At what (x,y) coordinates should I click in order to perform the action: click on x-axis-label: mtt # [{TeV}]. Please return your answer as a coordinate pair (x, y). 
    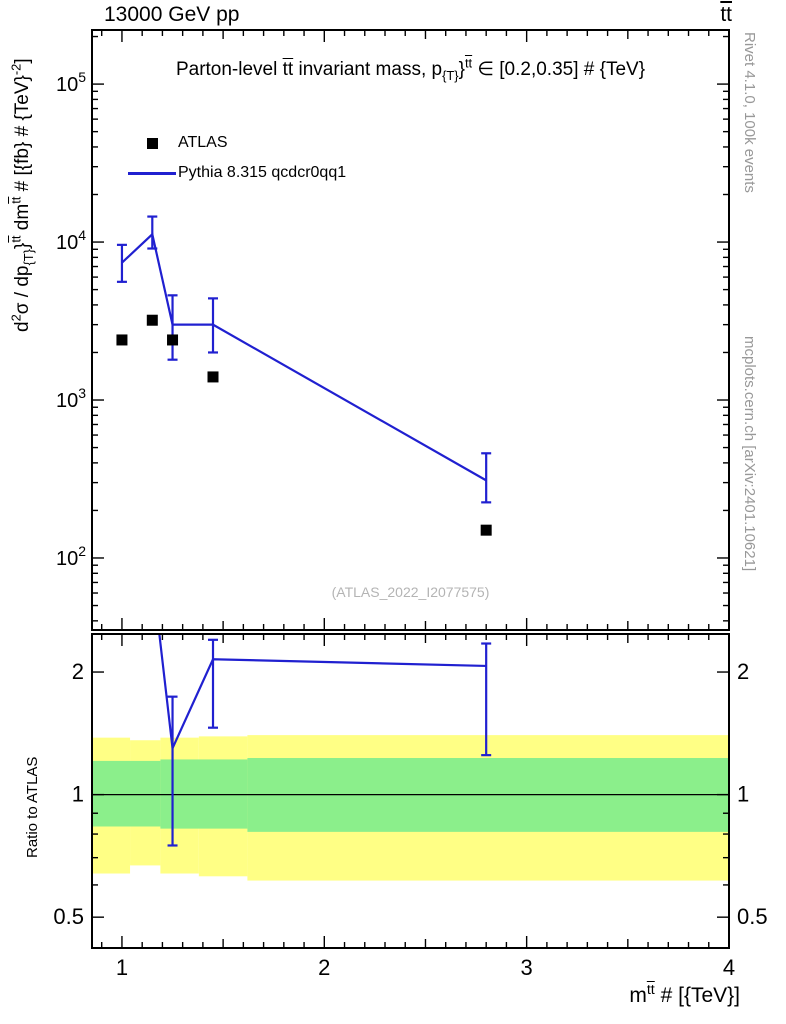
    Looking at the image, I should click on (684, 995).